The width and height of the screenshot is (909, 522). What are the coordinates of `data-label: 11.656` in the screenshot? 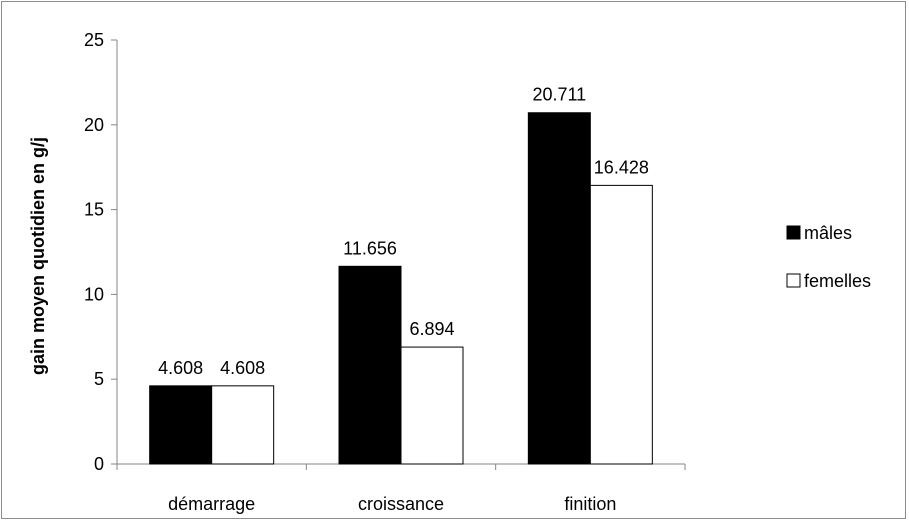 It's located at (370, 248).